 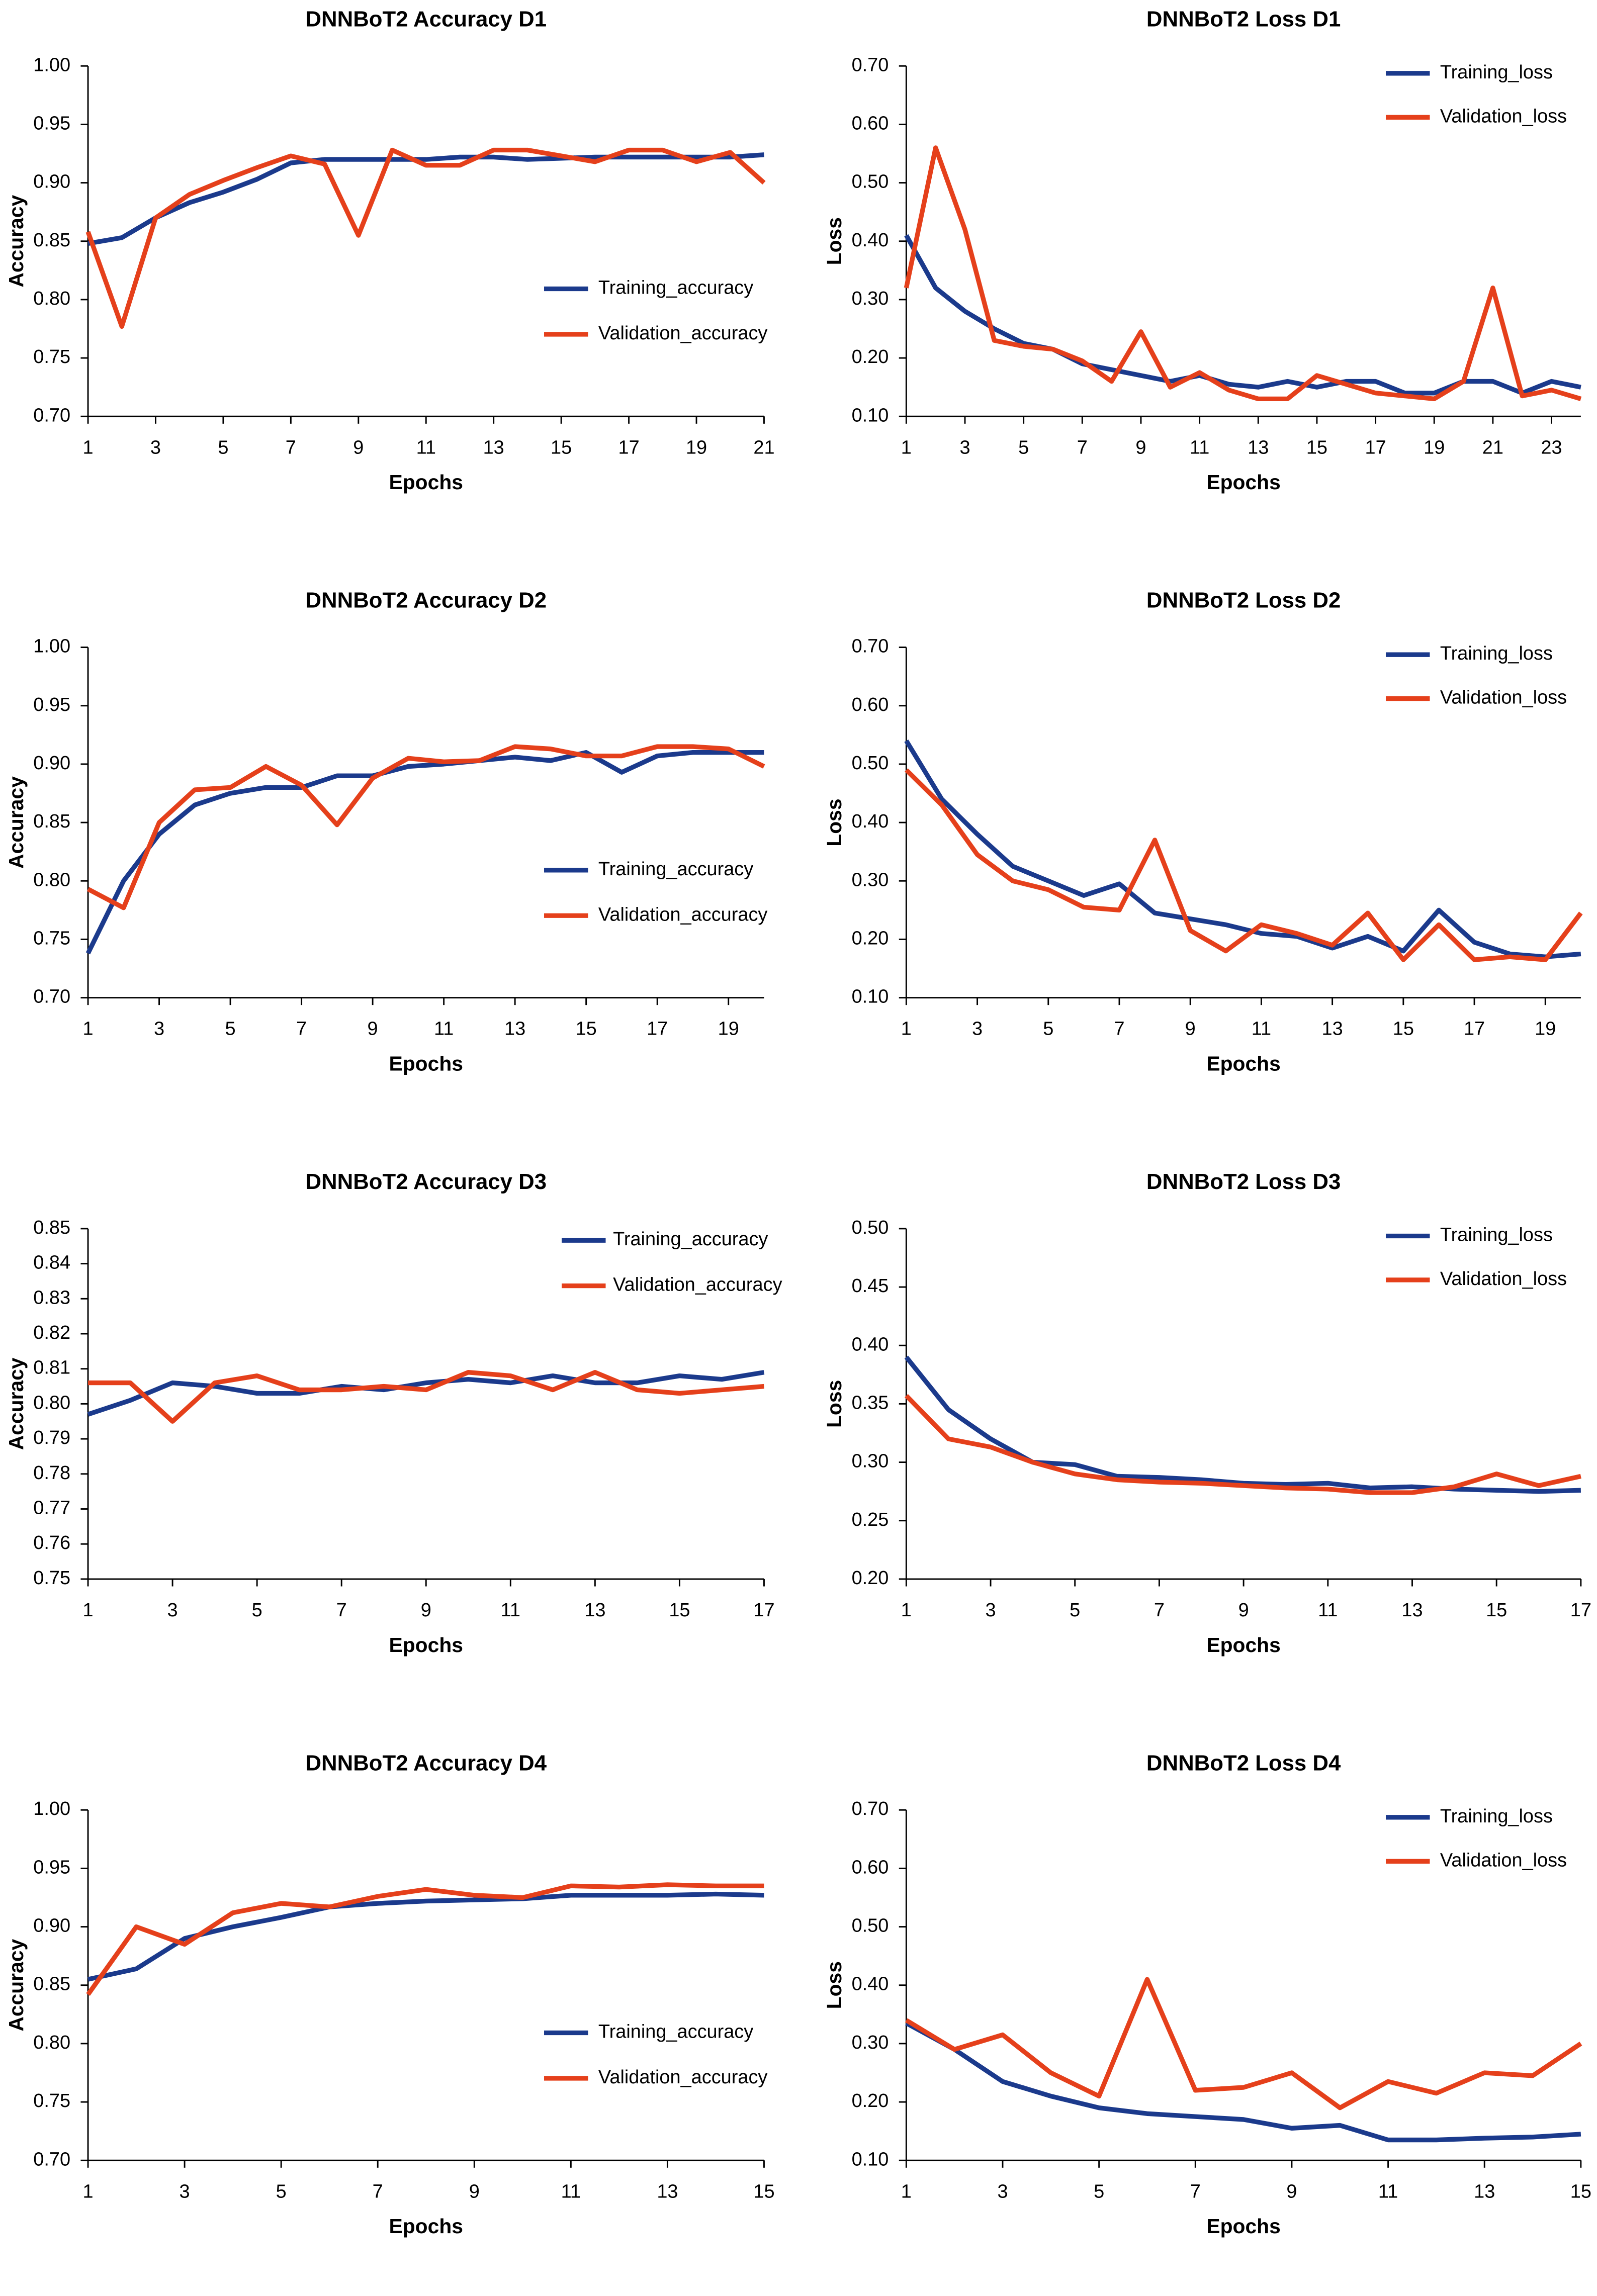 I want to click on y-tick-label: 0.78, so click(x=51, y=1473).